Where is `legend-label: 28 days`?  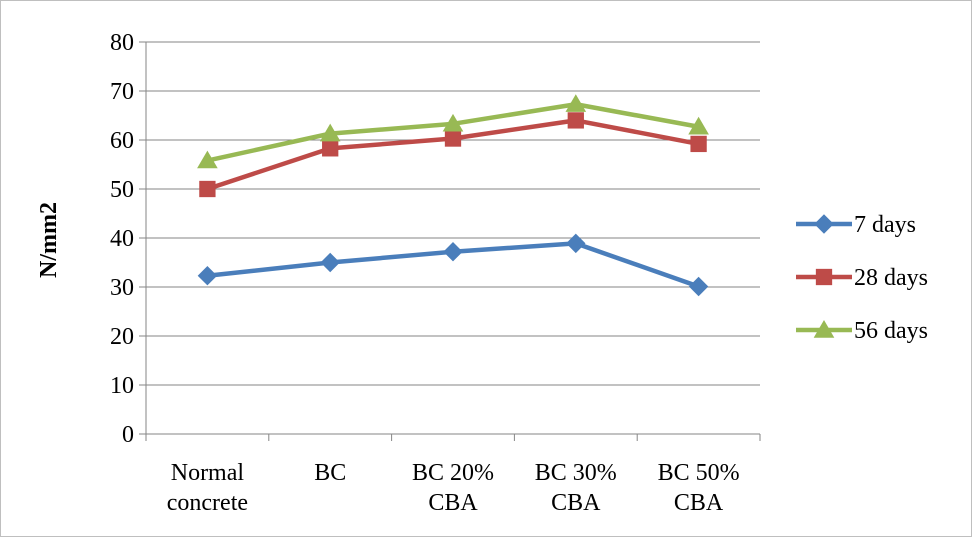
legend-label: 28 days is located at coordinates (891, 278).